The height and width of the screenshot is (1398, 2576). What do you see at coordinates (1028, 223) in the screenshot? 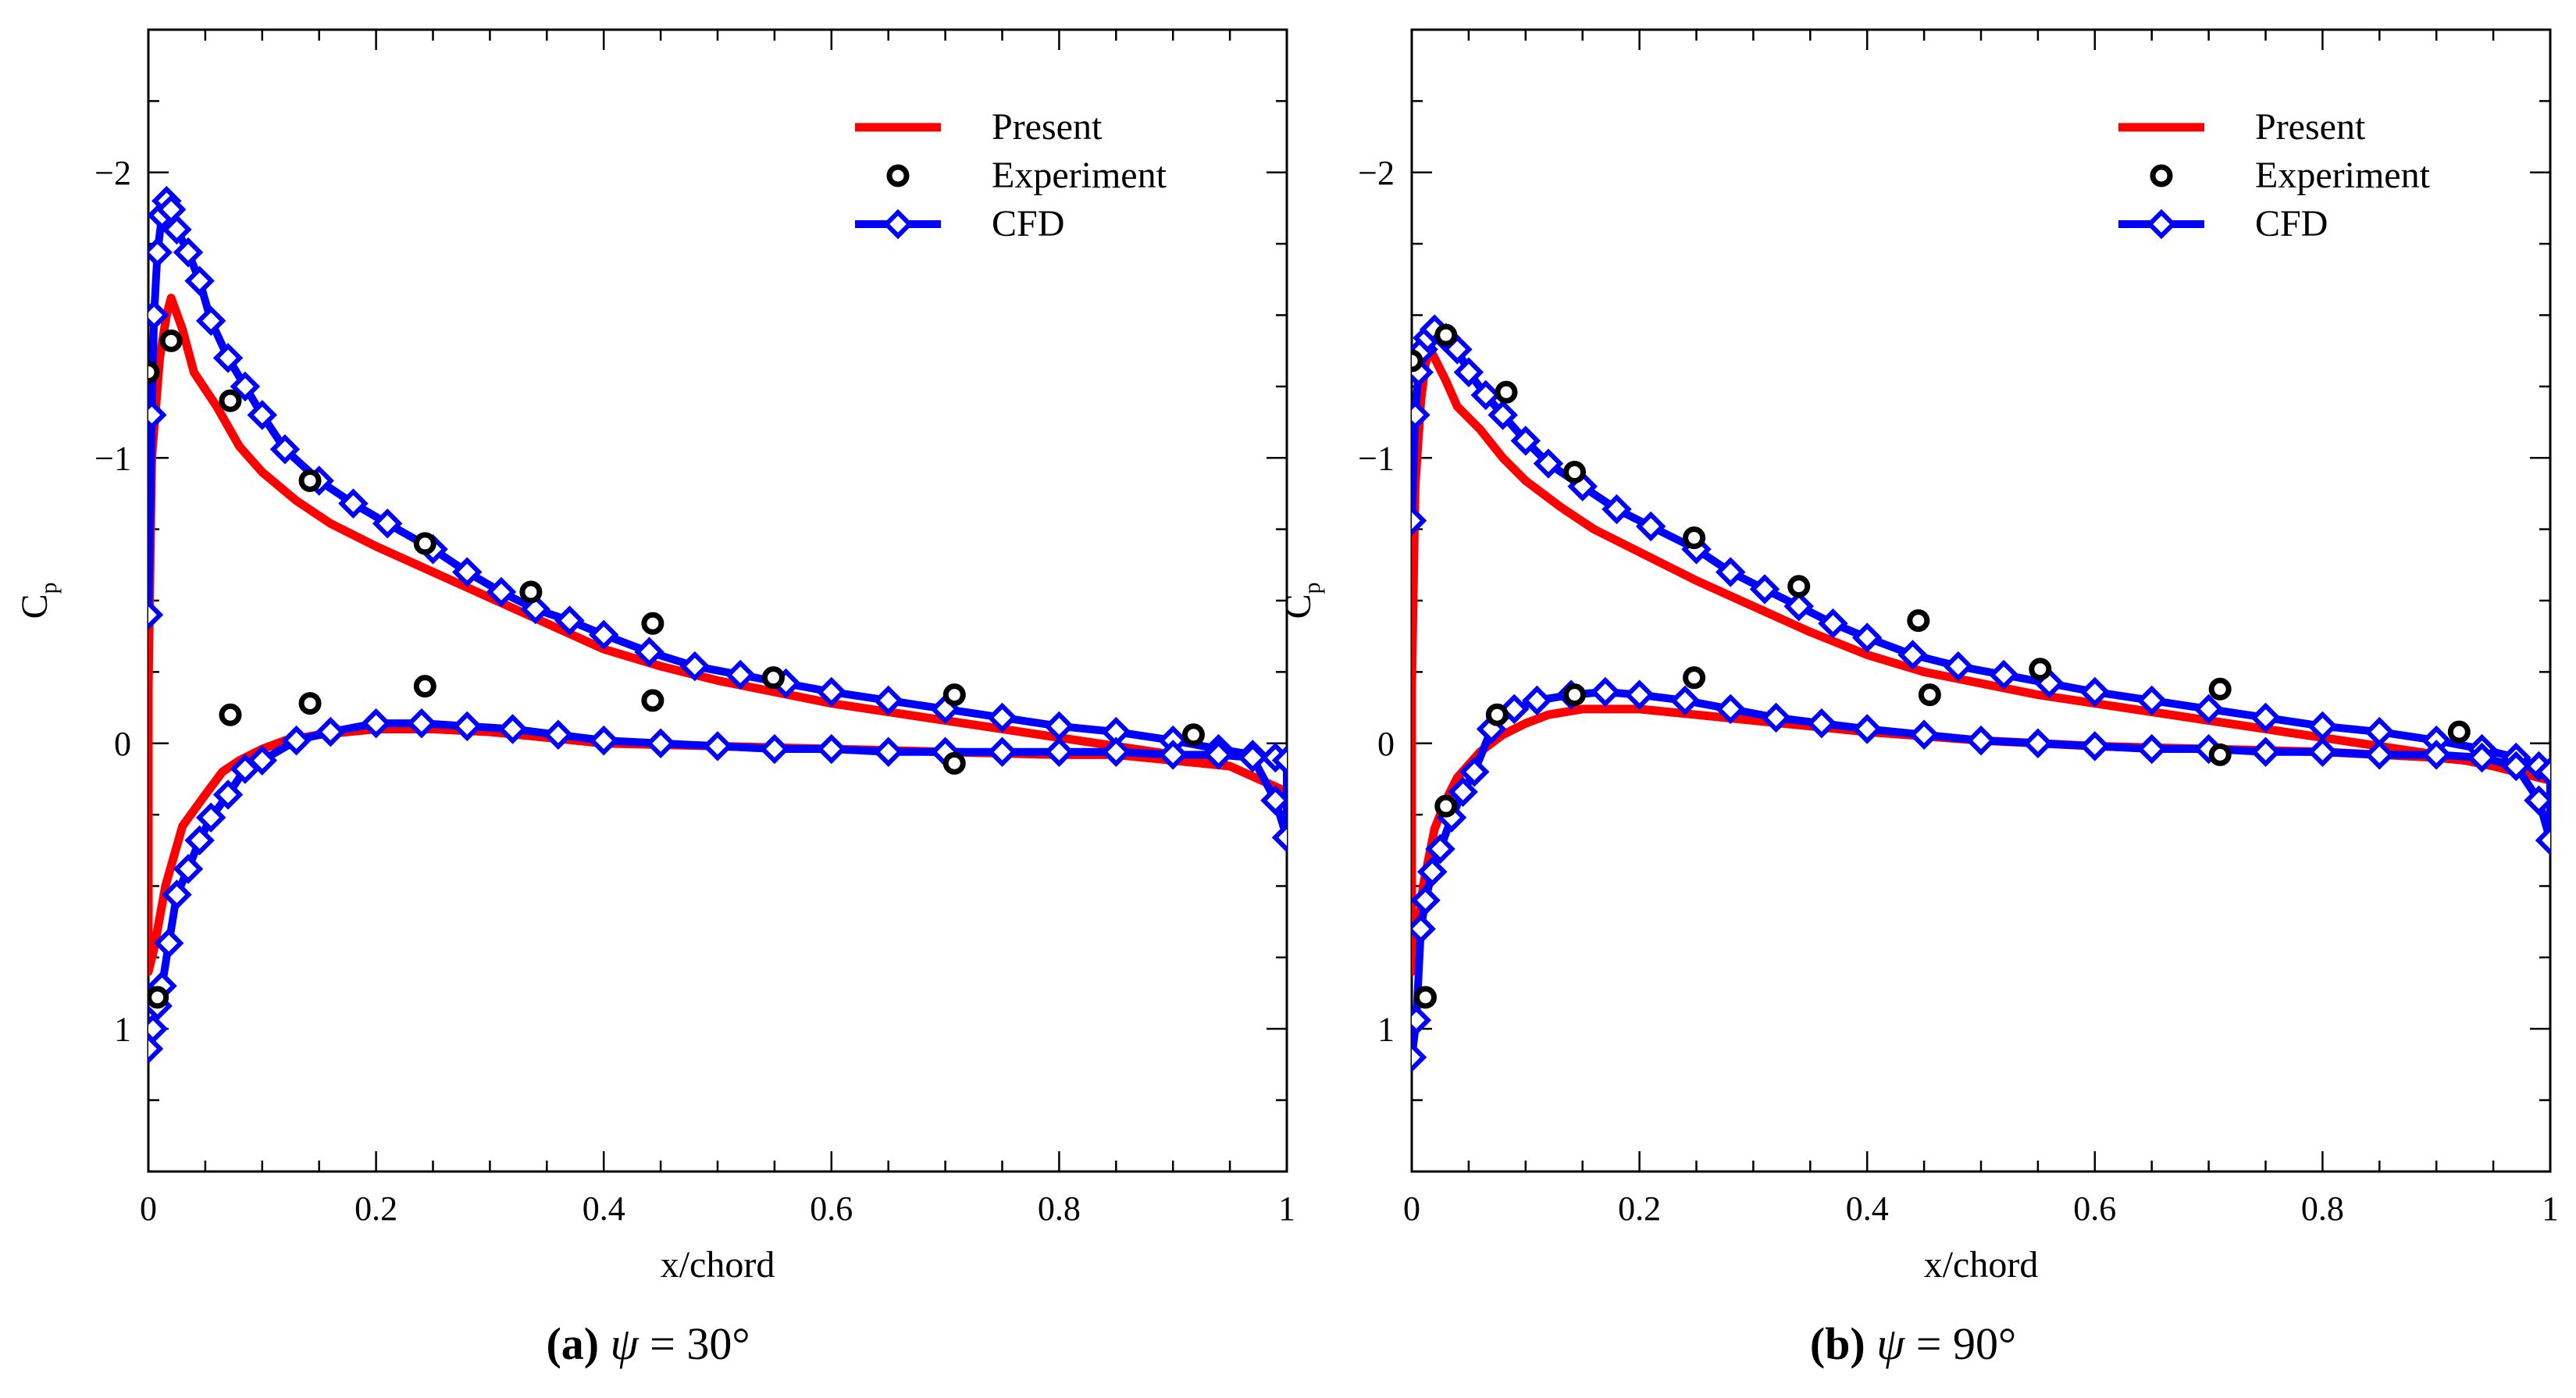
I see `legend-cfd-label: CFD` at bounding box center [1028, 223].